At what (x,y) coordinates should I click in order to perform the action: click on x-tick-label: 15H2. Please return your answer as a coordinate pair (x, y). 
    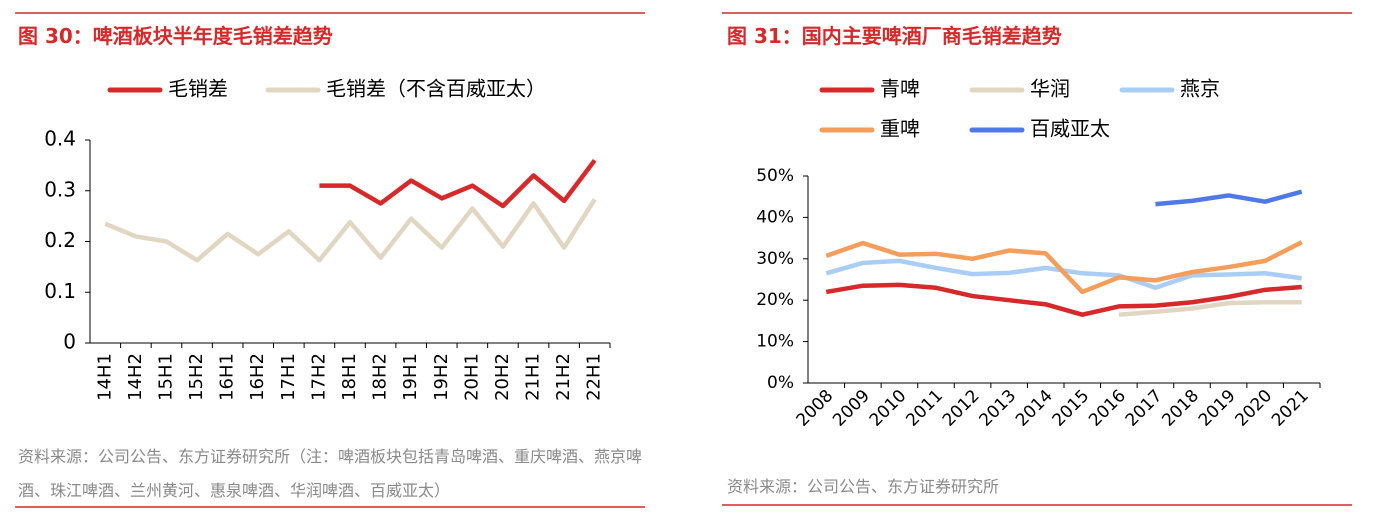
    Looking at the image, I should click on (196, 377).